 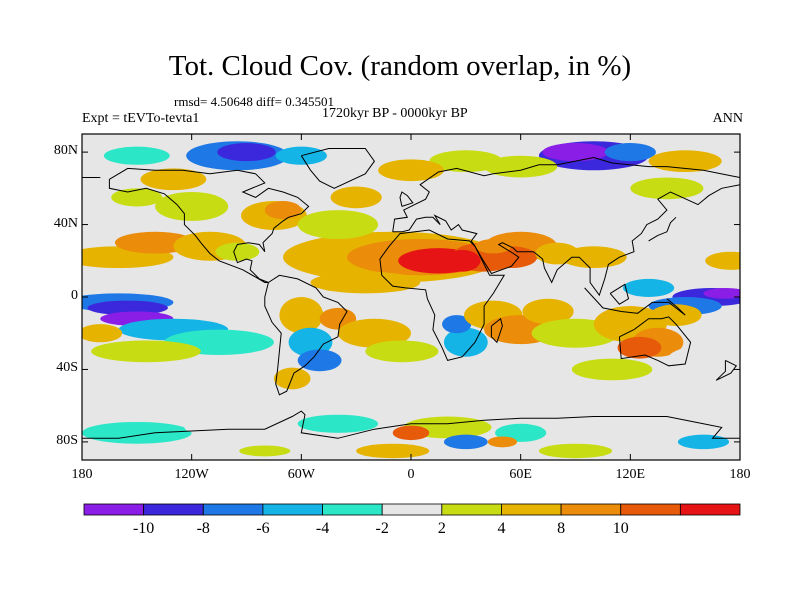 What do you see at coordinates (254, 101) in the screenshot?
I see `rmsd-diff-stats: rmsd= 4.50648 diff= 0.345501` at bounding box center [254, 101].